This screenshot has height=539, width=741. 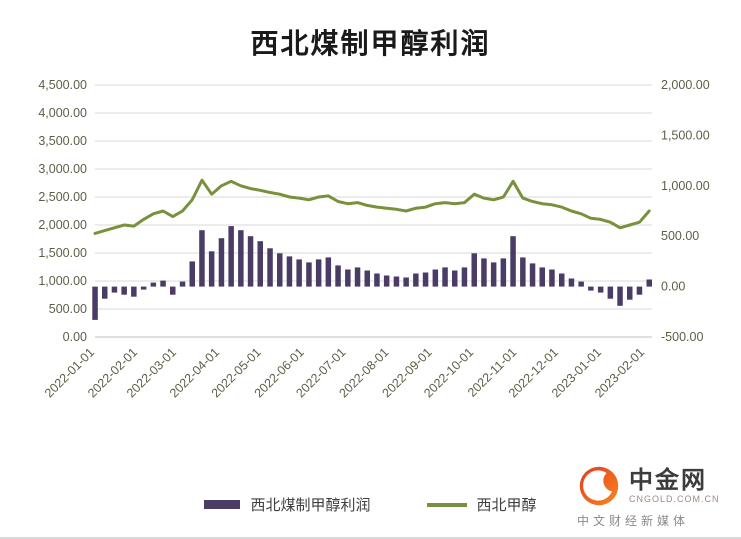 What do you see at coordinates (506, 505) in the screenshot?
I see `legend-label-methanol: 西北甲醇` at bounding box center [506, 505].